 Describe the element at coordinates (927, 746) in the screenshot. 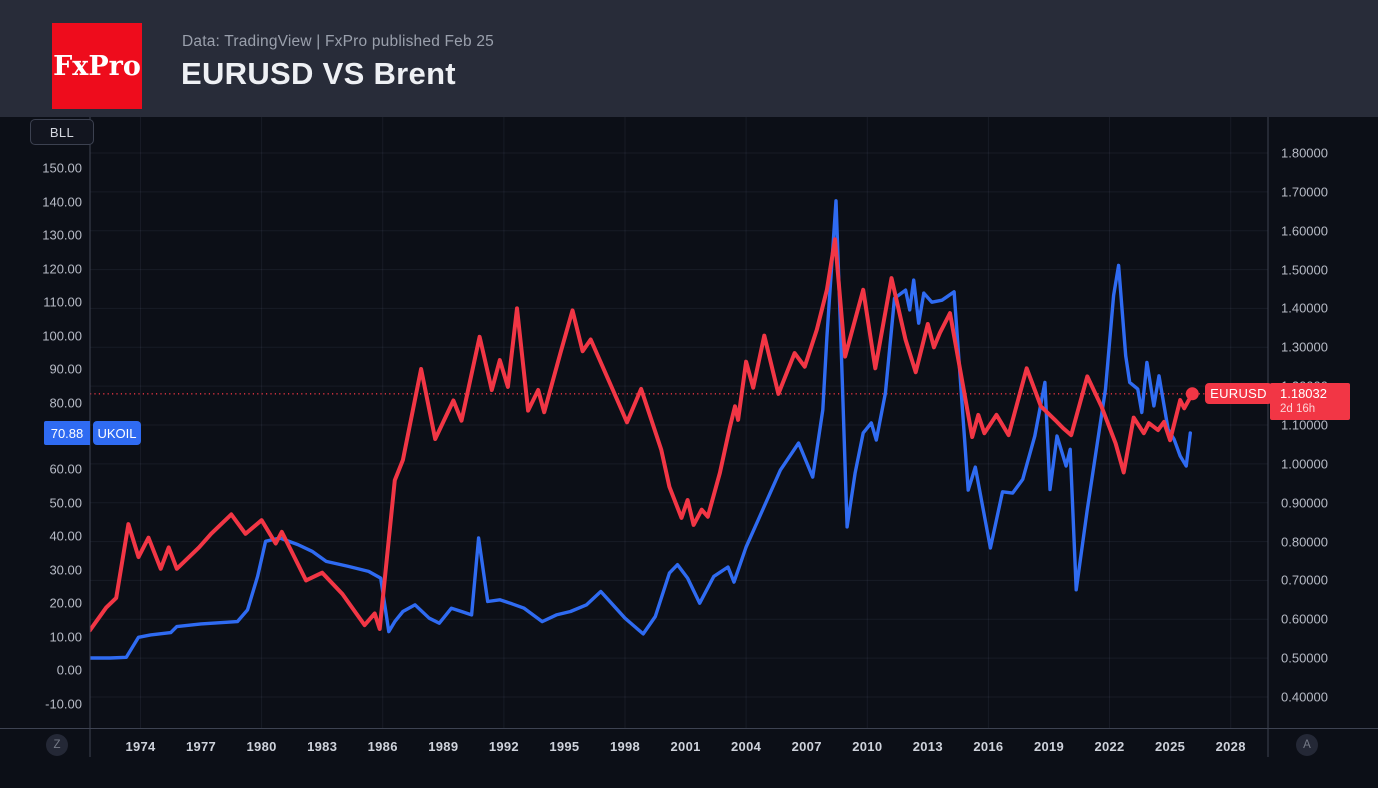

I see `time-axis-tick: 2013` at that location.